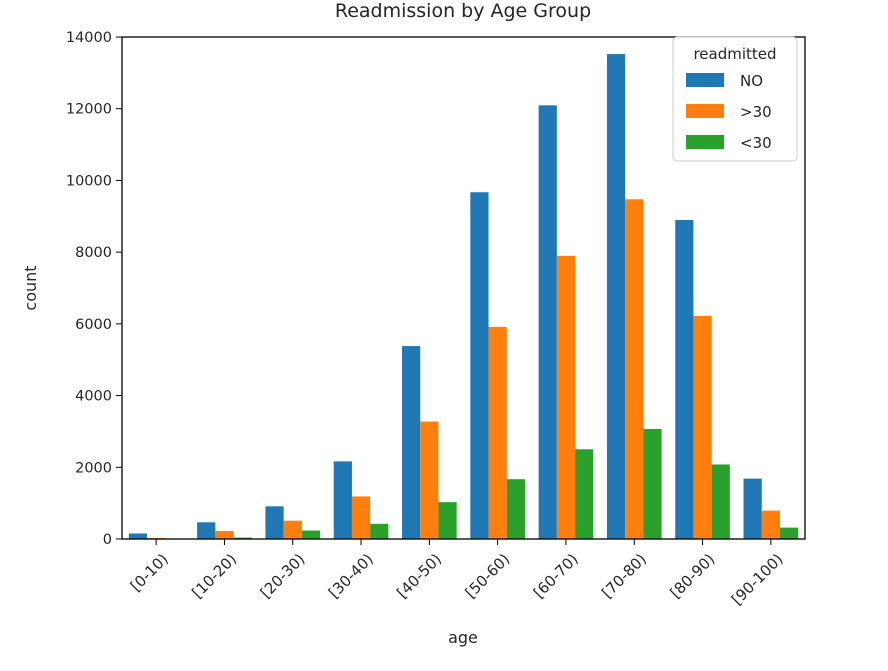  Describe the element at coordinates (89, 110) in the screenshot. I see `y-tick-label: 12000` at that location.